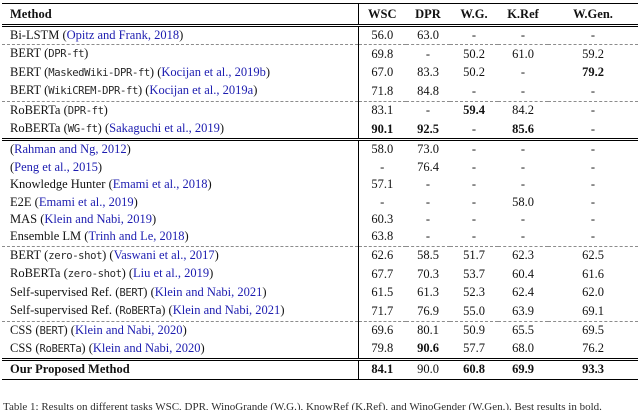  Describe the element at coordinates (523, 201) in the screenshot. I see `value-cell: 58.0` at that location.